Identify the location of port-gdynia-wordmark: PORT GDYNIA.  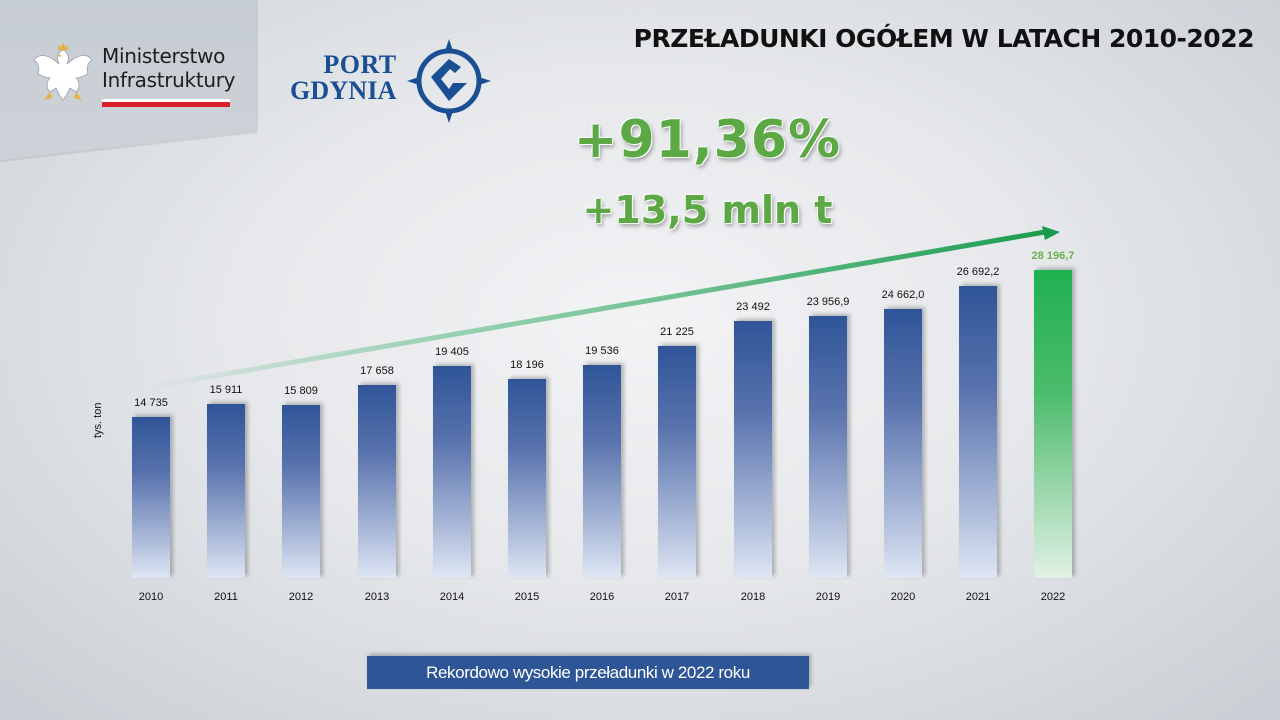
(343, 78).